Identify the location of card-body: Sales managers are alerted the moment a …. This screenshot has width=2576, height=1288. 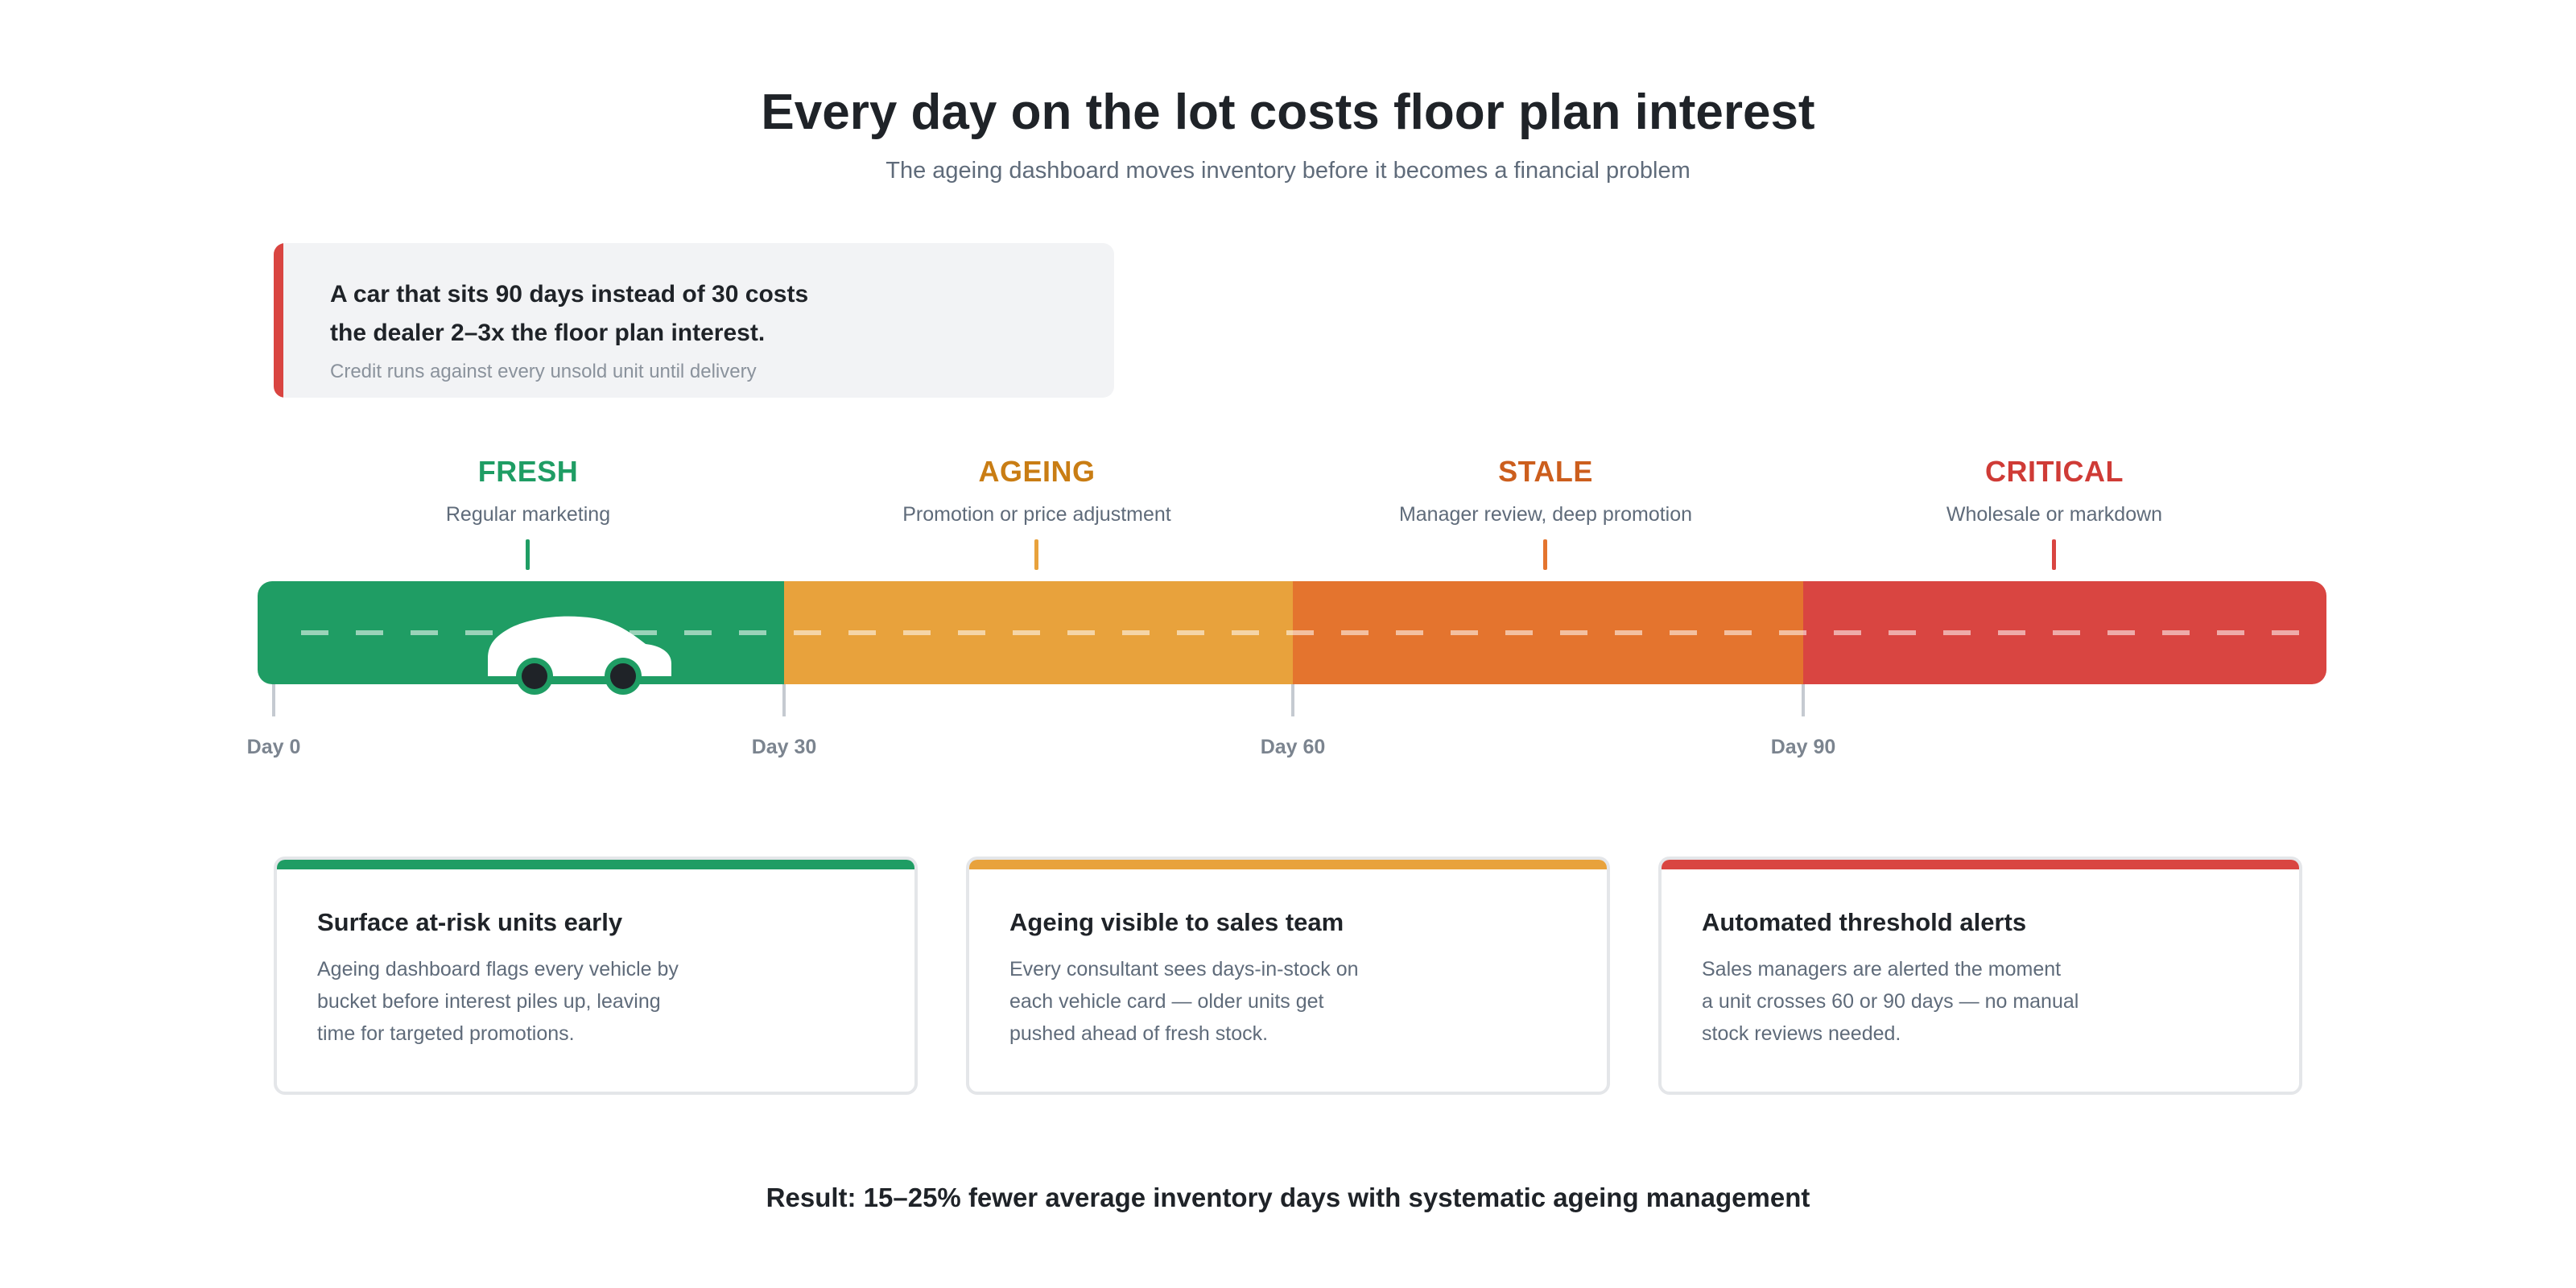
(1911, 1001).